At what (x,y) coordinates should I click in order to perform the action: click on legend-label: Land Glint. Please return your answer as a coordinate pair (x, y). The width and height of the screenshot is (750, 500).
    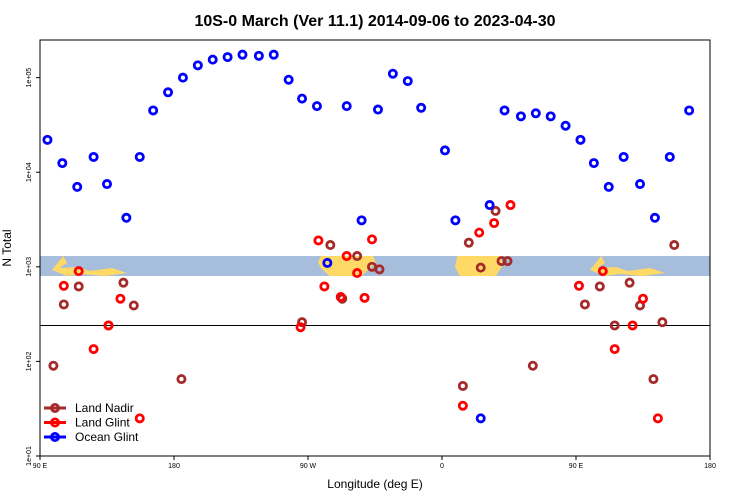
    Looking at the image, I should click on (102, 423).